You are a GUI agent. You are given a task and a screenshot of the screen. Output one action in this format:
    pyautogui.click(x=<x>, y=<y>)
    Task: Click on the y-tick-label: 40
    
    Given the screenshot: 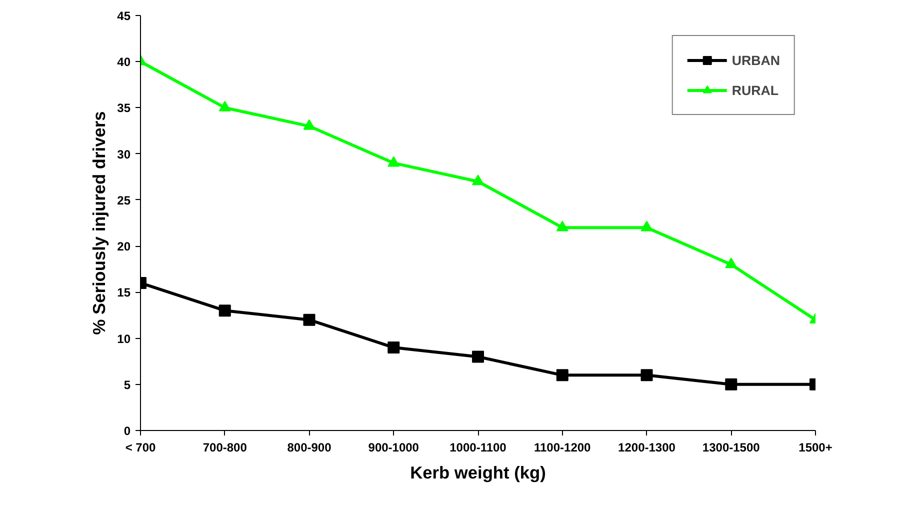 What is the action you would take?
    pyautogui.click(x=124, y=62)
    